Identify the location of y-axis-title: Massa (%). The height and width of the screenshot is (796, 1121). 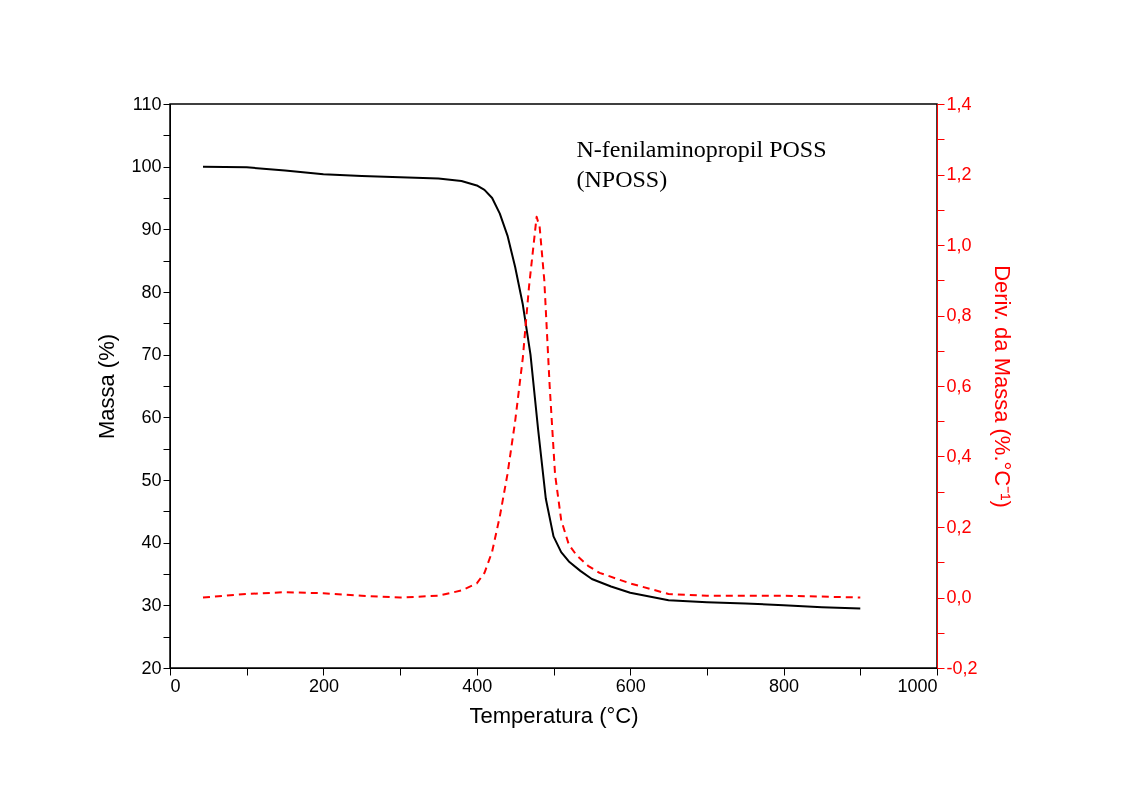
(107, 386).